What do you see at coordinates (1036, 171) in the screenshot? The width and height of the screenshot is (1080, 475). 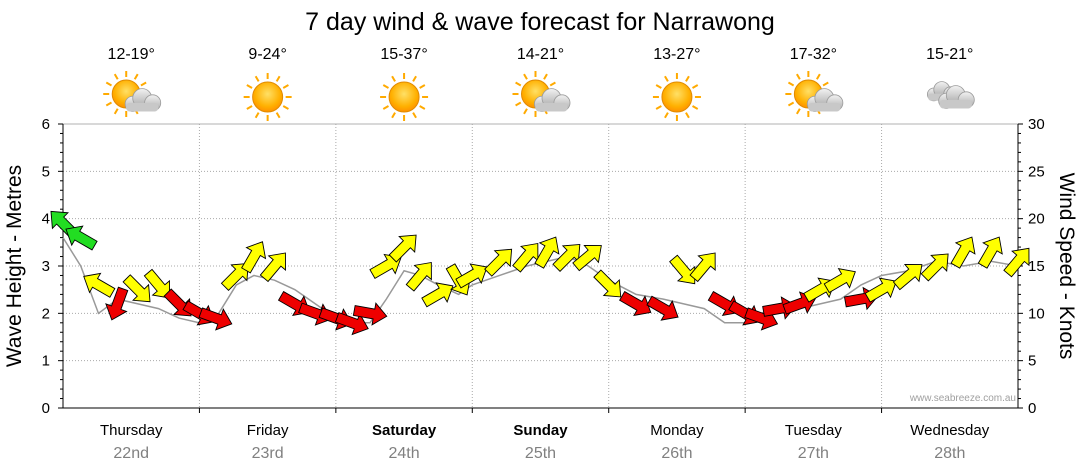 I see `y-right-tick-label: 25` at bounding box center [1036, 171].